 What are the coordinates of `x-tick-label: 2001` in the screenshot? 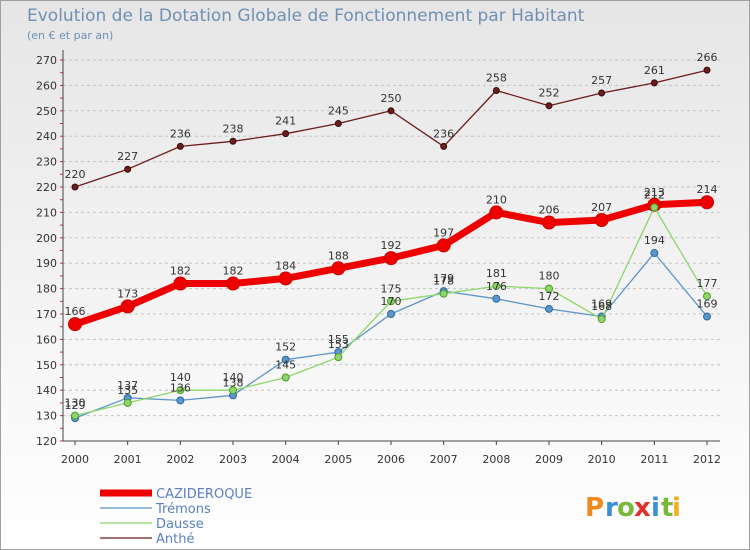 It's located at (128, 459).